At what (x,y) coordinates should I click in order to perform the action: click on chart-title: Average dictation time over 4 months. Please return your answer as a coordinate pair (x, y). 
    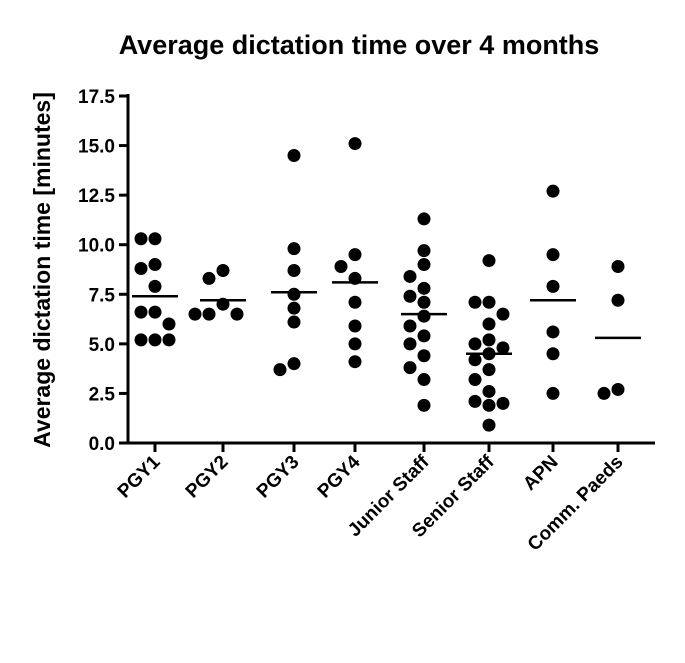
    Looking at the image, I should click on (359, 45).